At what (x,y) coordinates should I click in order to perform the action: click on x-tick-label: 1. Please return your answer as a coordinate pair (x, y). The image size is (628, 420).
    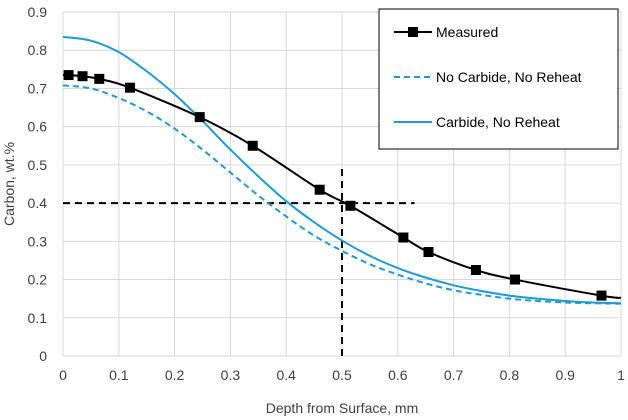
    Looking at the image, I should click on (621, 375).